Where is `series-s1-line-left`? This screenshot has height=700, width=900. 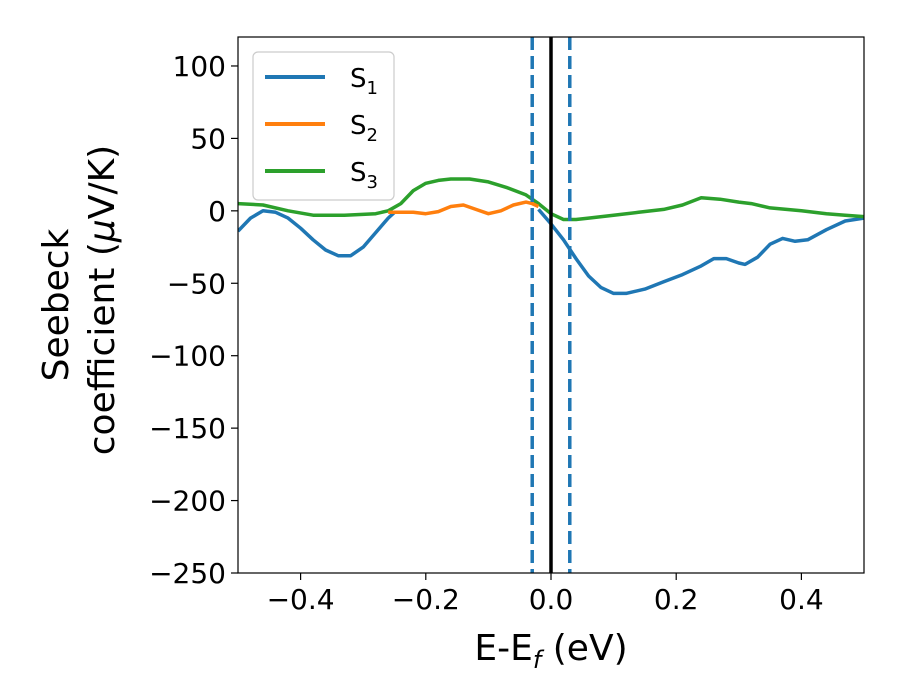 series-s1-line-left is located at coordinates (317, 233).